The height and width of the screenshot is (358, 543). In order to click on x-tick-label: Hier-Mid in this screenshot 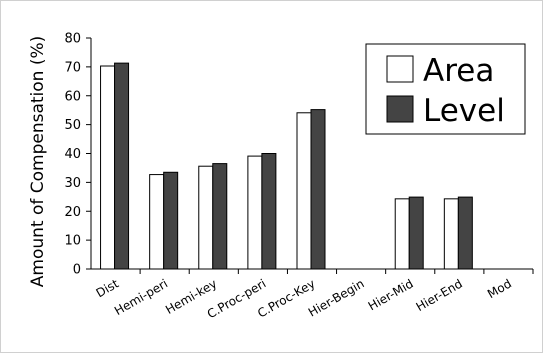, I will do `click(391, 294)`.